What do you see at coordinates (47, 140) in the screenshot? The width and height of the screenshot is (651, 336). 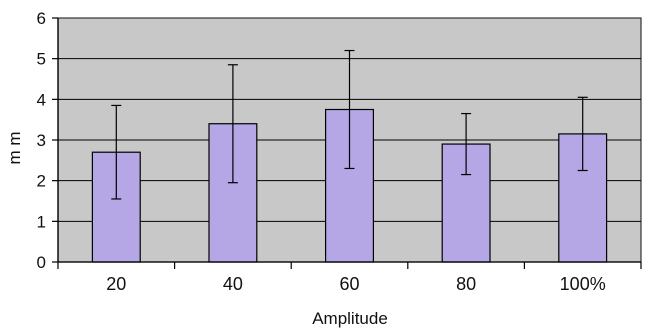 I see `y-axis-ticks: 0 1 2 3 4 5 6` at bounding box center [47, 140].